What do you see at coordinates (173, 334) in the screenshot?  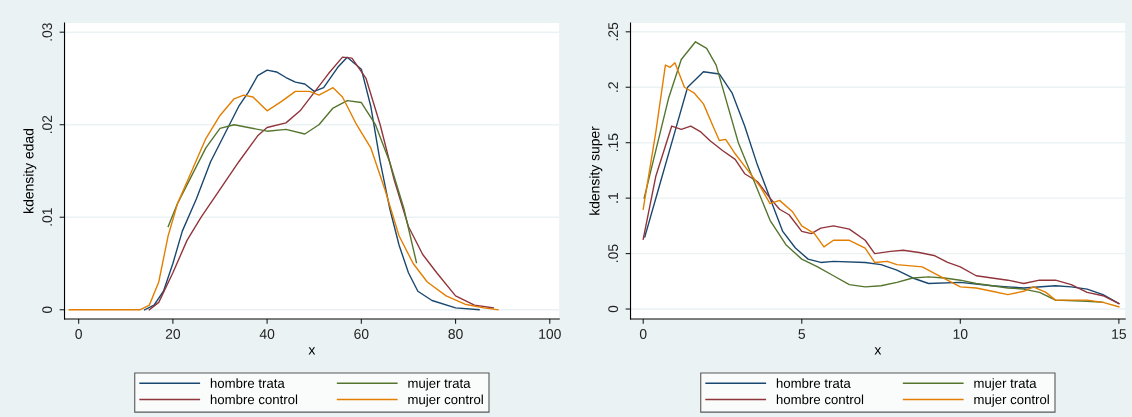 I see `x-tick-label: 20` at bounding box center [173, 334].